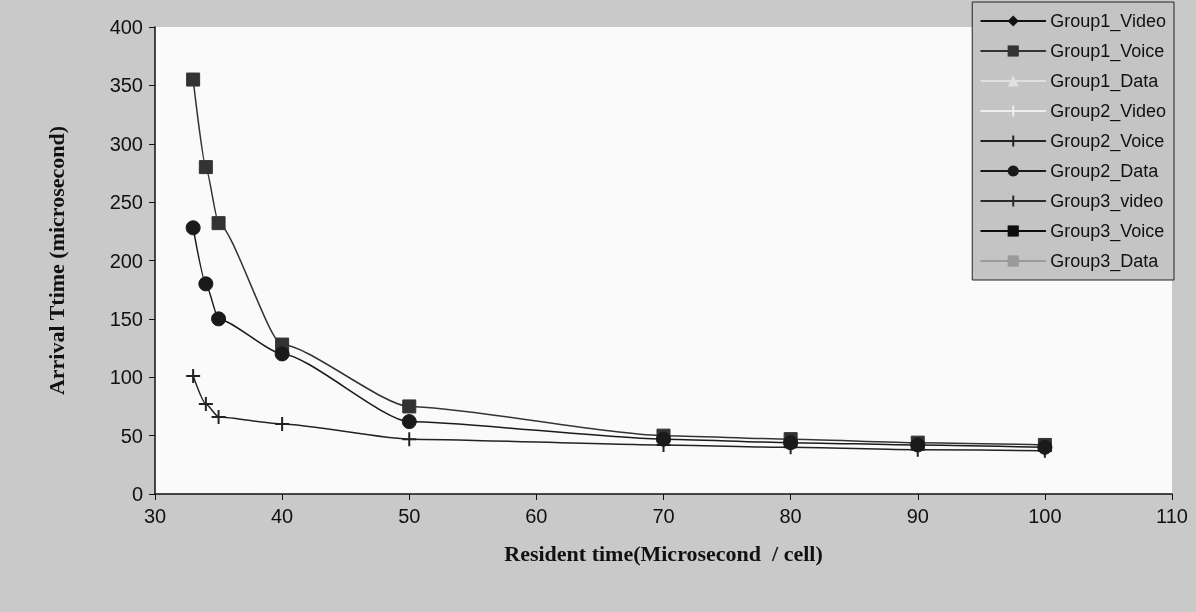 The image size is (1196, 612). I want to click on legend-label: Group1_Video, so click(1108, 21).